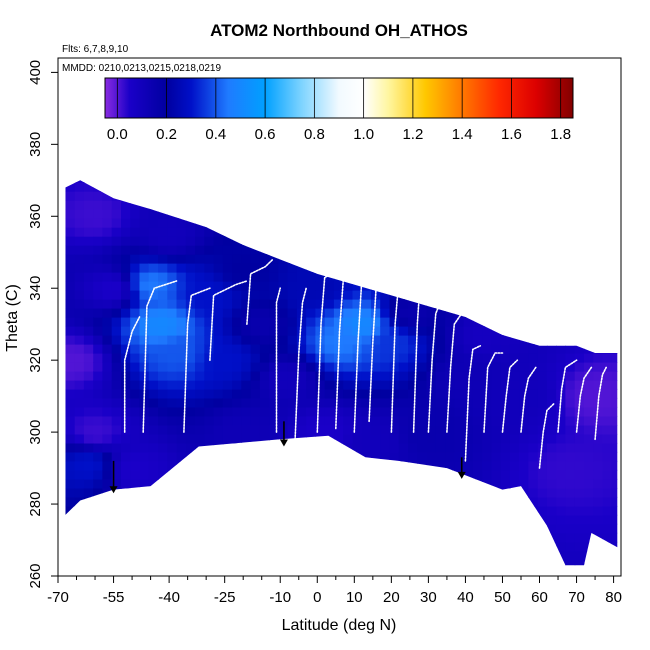  What do you see at coordinates (461, 475) in the screenshot?
I see `arrow-head` at bounding box center [461, 475].